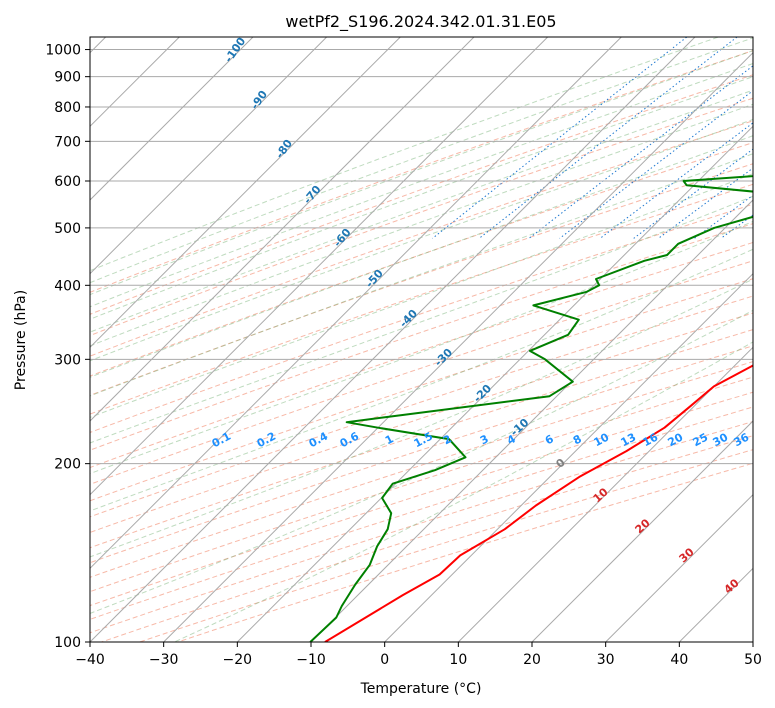 Image resolution: width=775 pixels, height=708 pixels. I want to click on x-tick-label: −20, so click(238, 660).